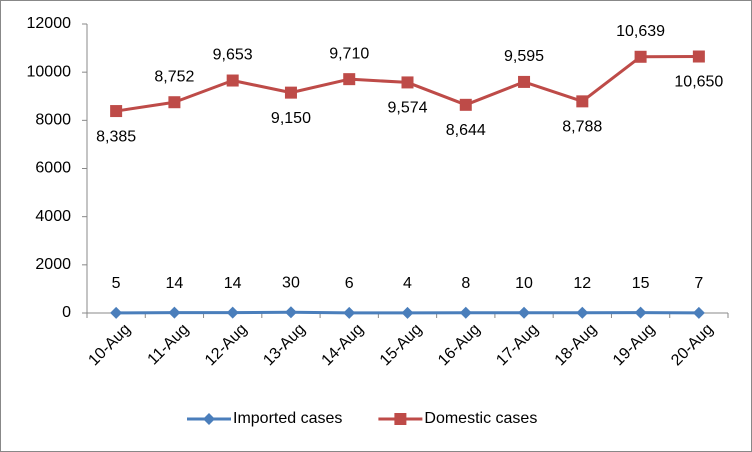 This screenshot has height=452, width=752. What do you see at coordinates (291, 118) in the screenshot?
I see `data-label: 9,150` at bounding box center [291, 118].